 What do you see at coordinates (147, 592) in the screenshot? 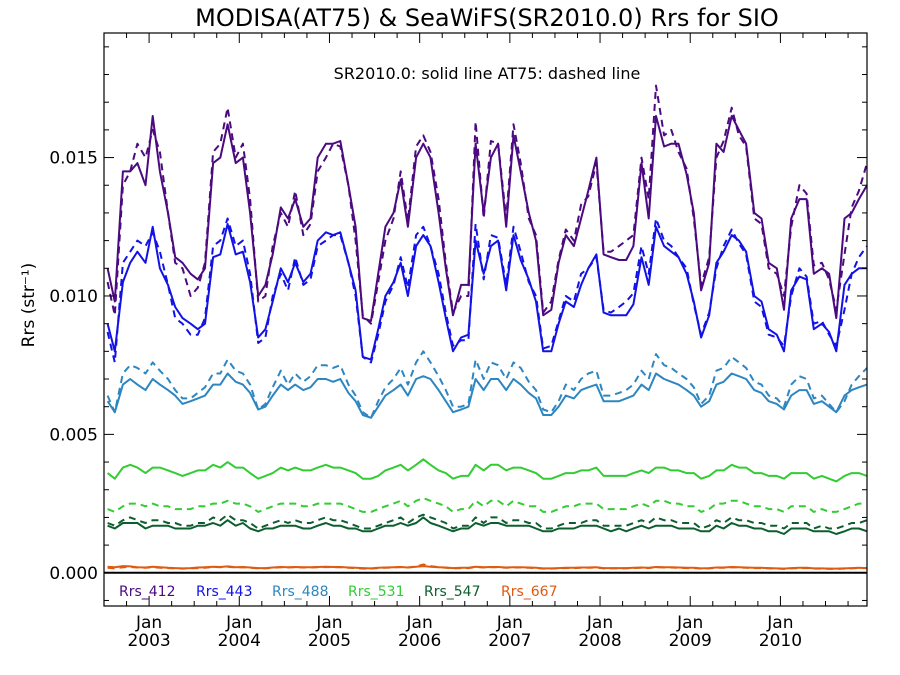
I see `legend-rrs-412: Rrs_412` at bounding box center [147, 592].